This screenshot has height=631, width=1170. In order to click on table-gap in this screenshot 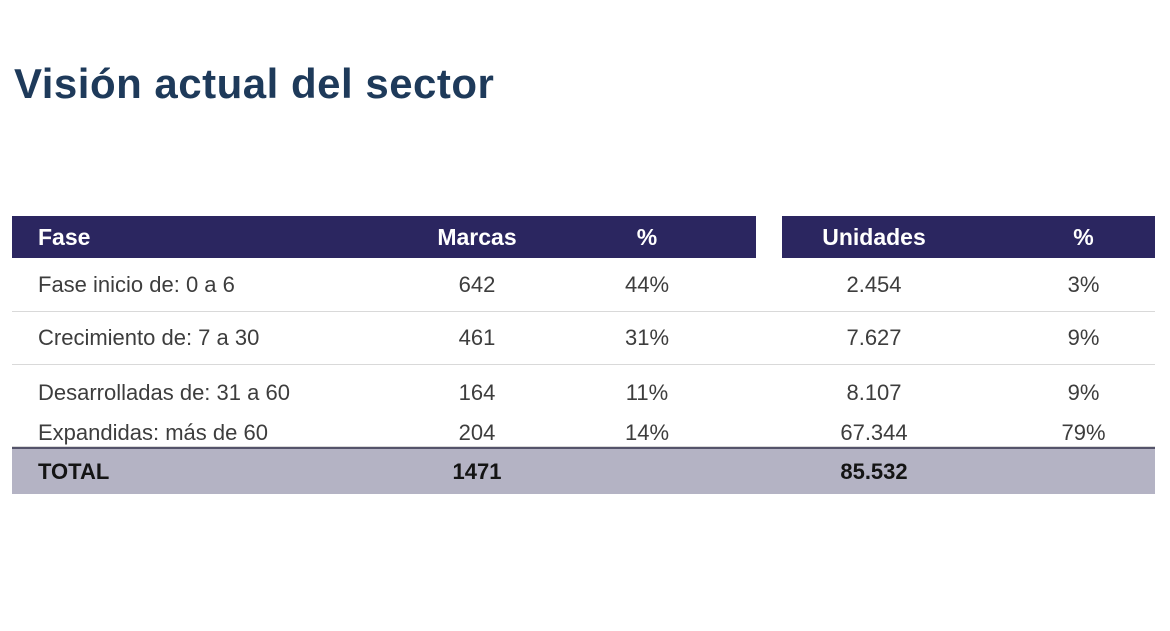, I will do `click(769, 237)`.